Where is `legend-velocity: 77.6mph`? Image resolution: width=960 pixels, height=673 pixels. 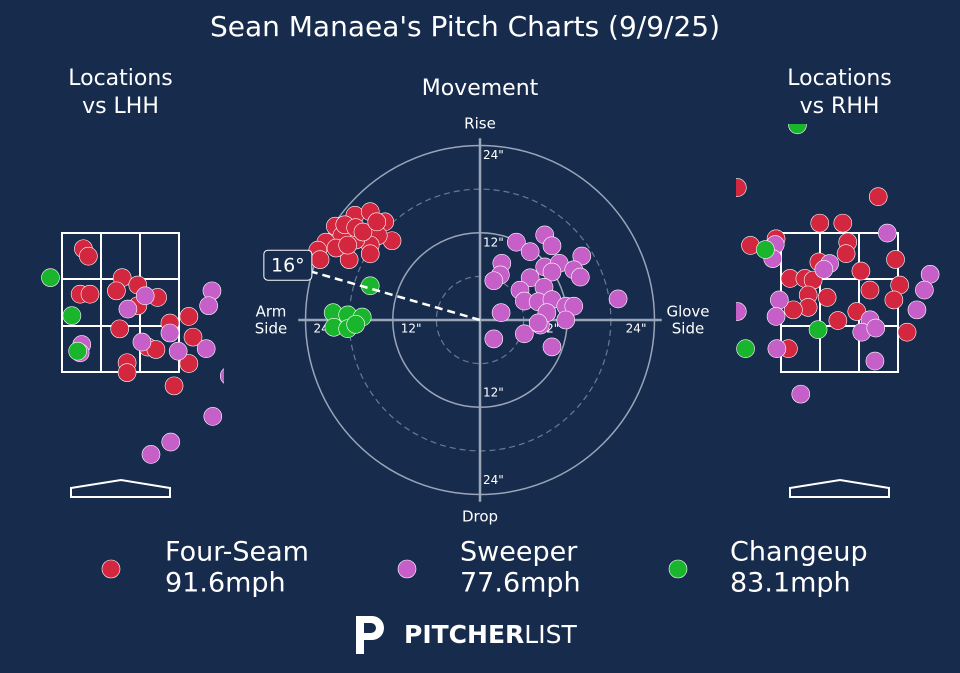
legend-velocity: 77.6mph is located at coordinates (520, 583).